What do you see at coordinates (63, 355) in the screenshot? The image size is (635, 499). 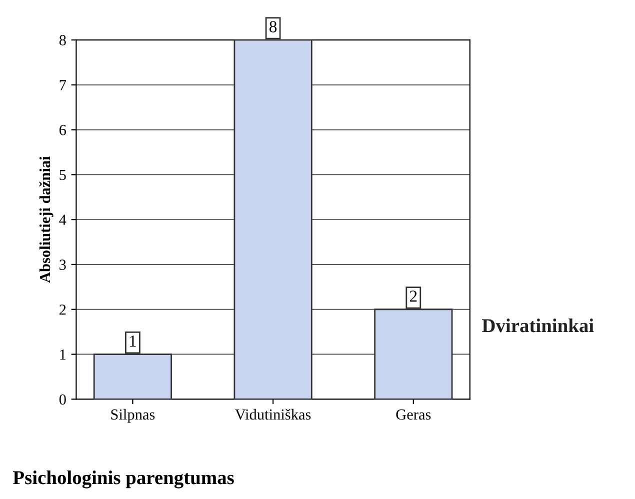 I see `y-tick-label: 1` at bounding box center [63, 355].